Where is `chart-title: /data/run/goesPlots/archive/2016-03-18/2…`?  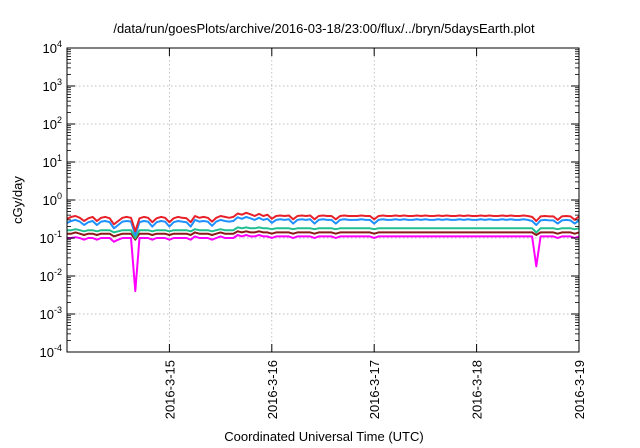
chart-title: /data/run/goesPlots/archive/2016-03-18/2… is located at coordinates (324, 28).